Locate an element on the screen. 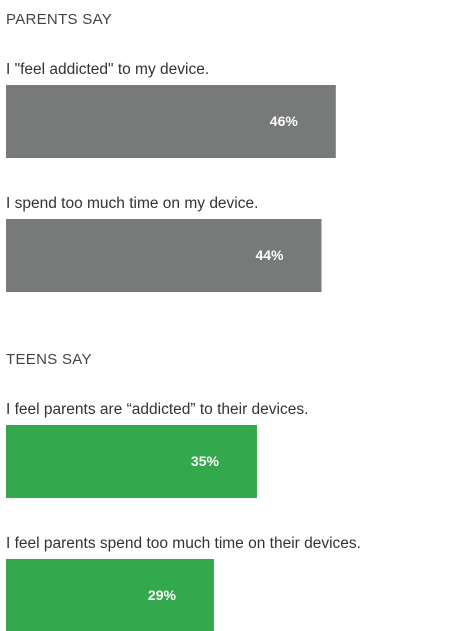 The image size is (465, 631). value-label: 35% is located at coordinates (205, 461).